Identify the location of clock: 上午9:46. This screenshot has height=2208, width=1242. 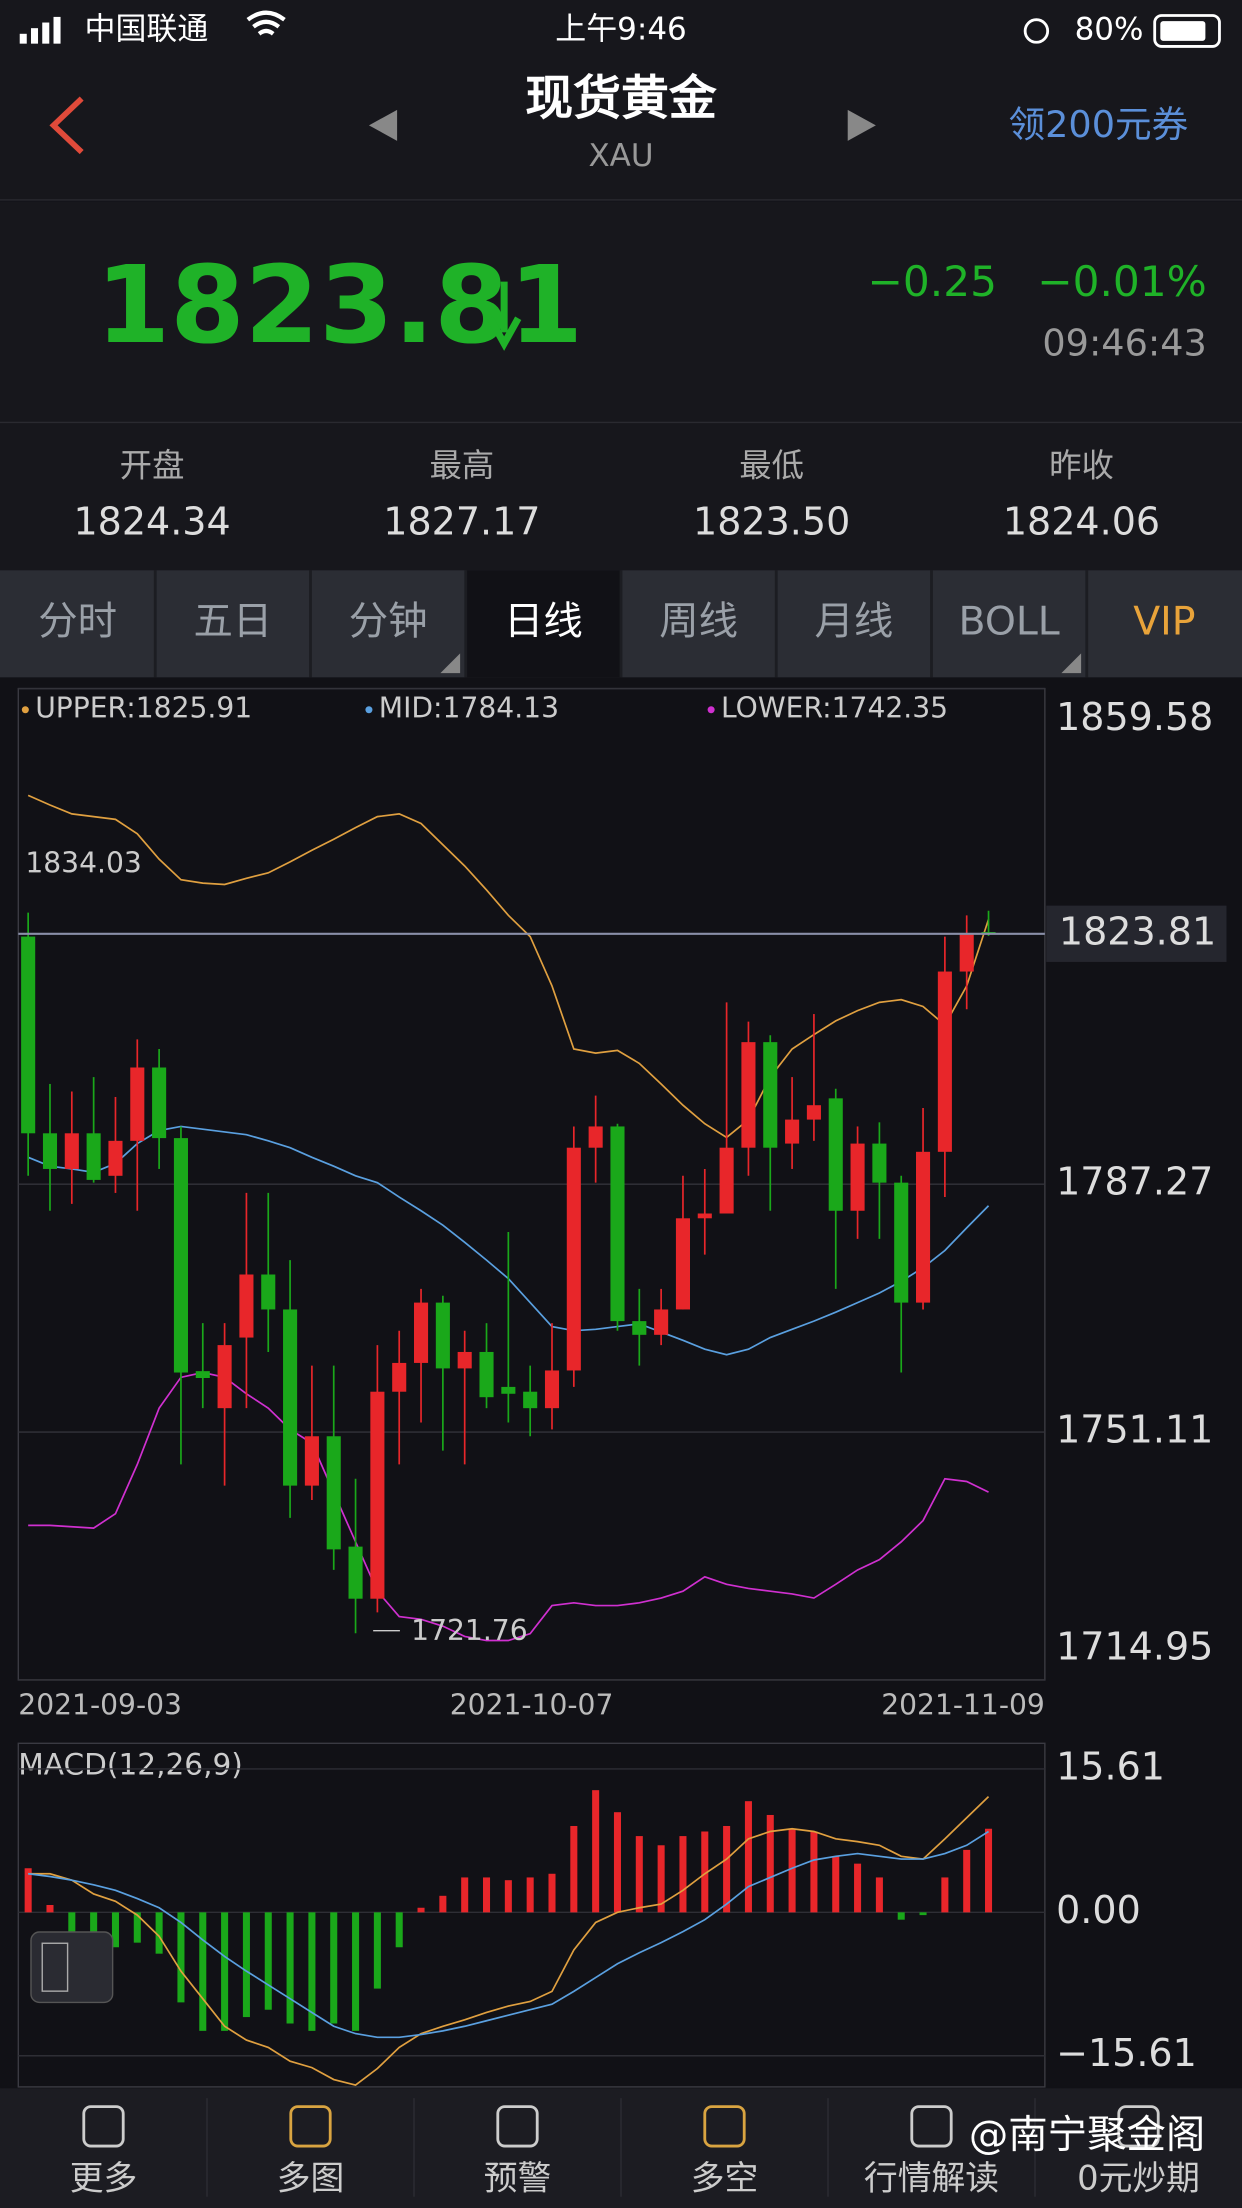
(620, 29).